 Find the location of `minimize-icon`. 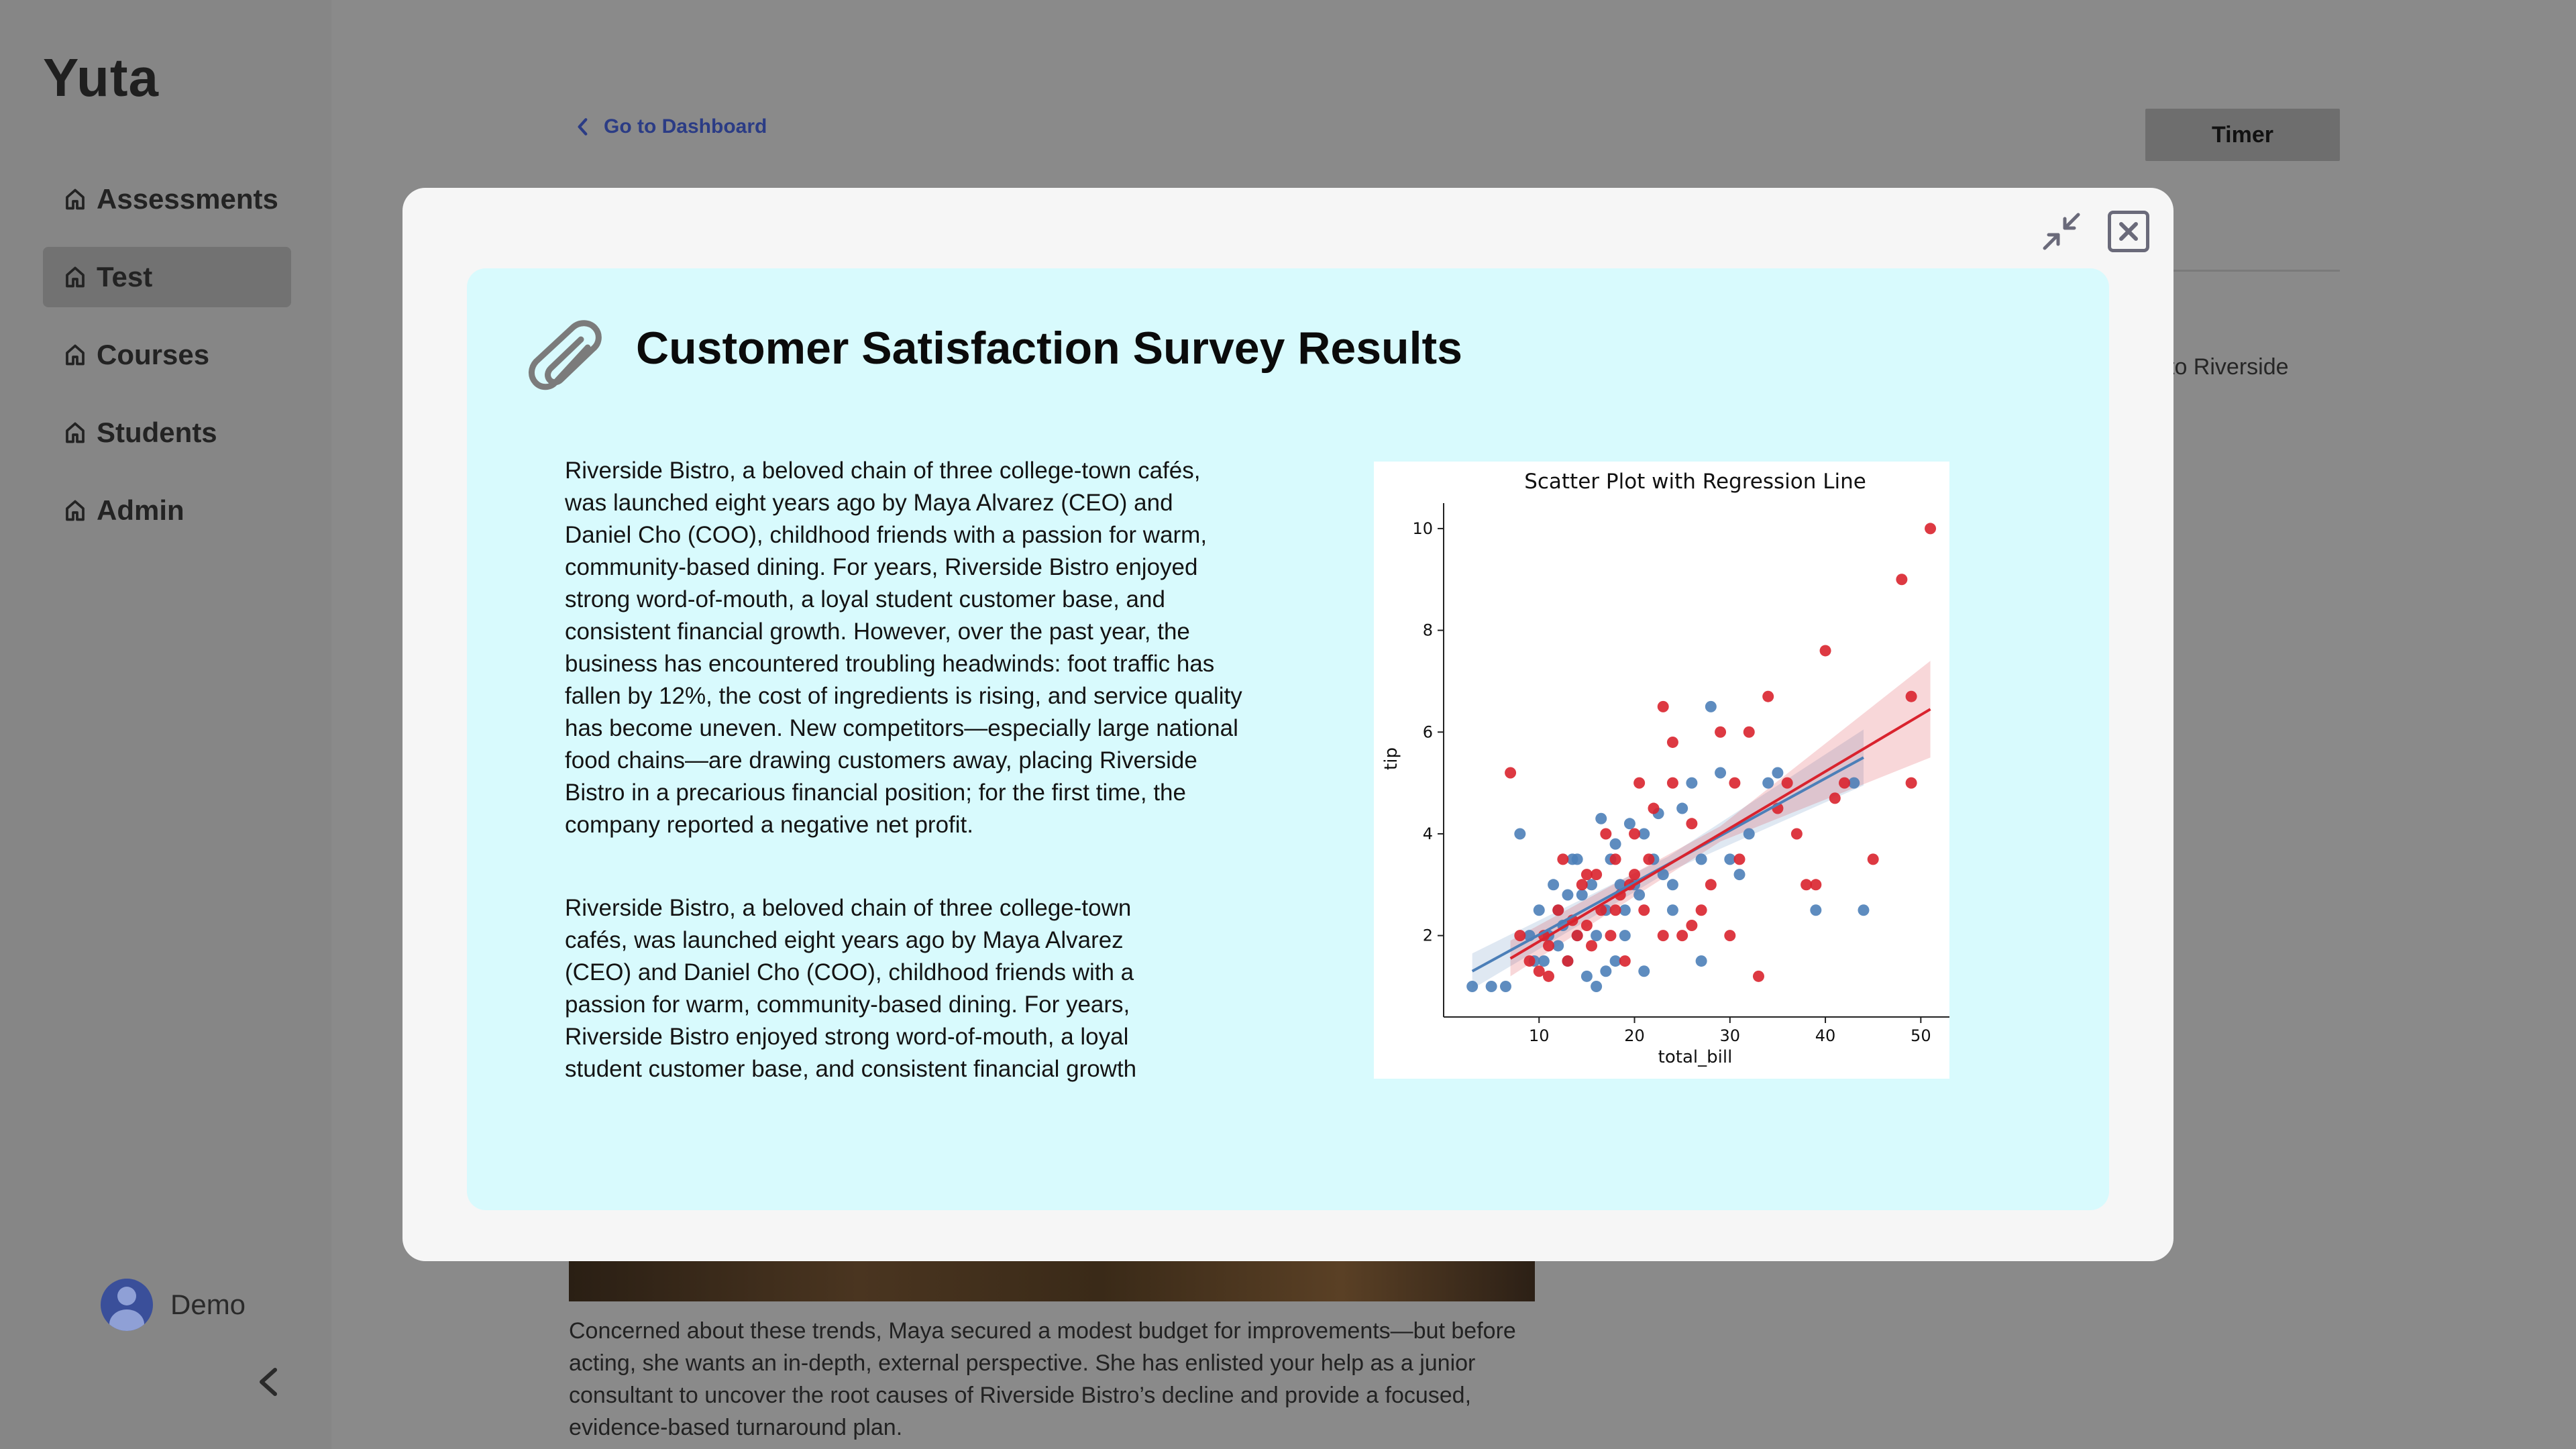

minimize-icon is located at coordinates (2061, 231).